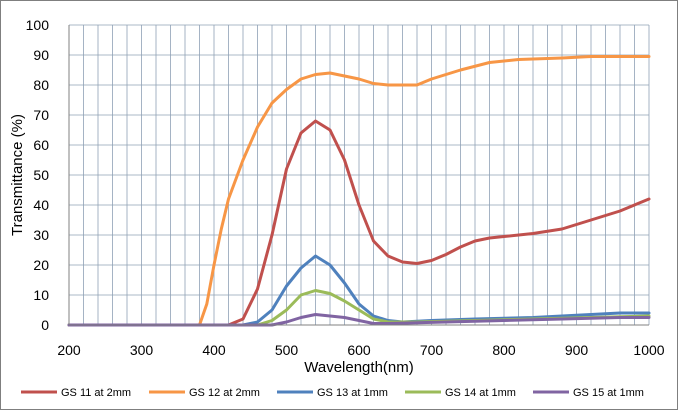  I want to click on x-tick-label: 1000, so click(648, 350).